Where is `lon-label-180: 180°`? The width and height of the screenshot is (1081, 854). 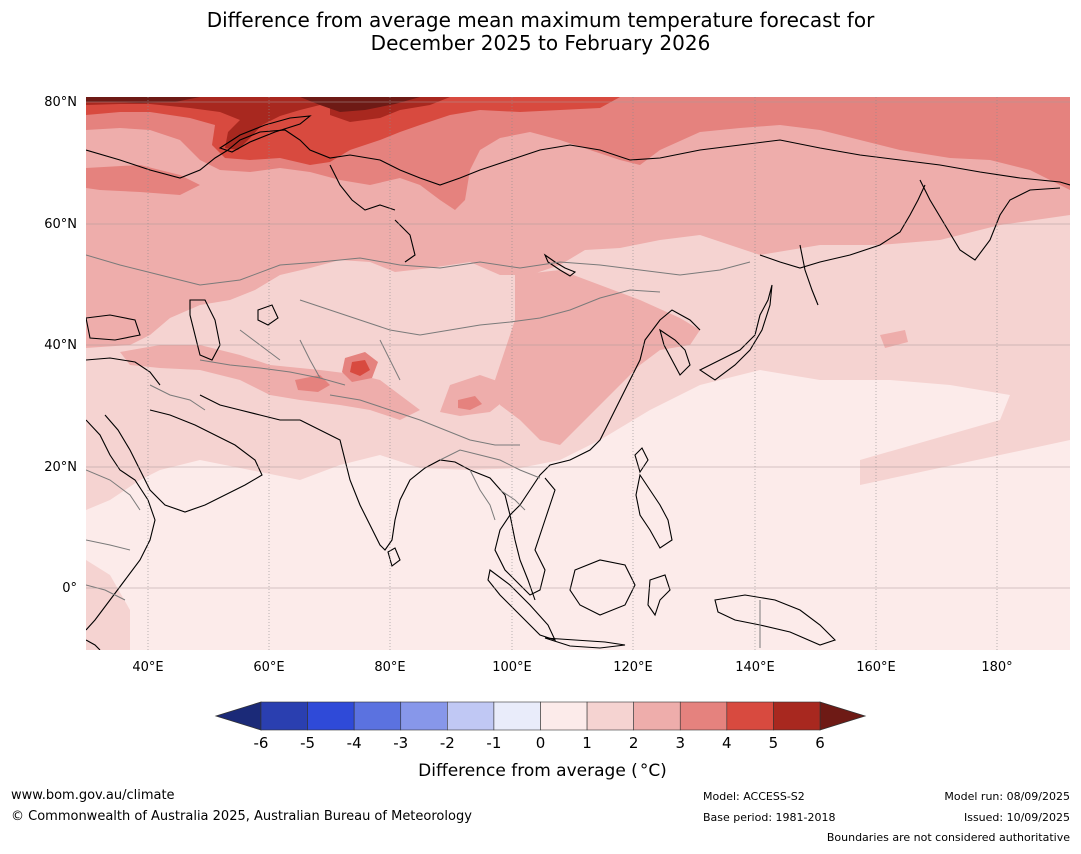 lon-label-180: 180° is located at coordinates (997, 667).